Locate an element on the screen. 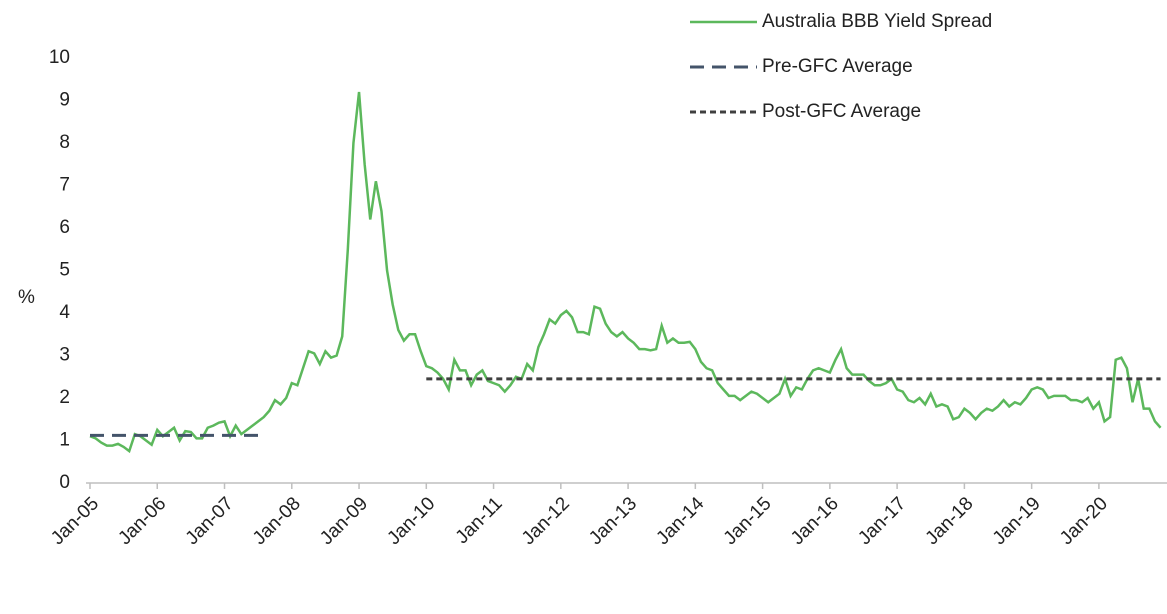 The width and height of the screenshot is (1167, 614). x-tick-label: Jan-16 is located at coordinates (815, 521).